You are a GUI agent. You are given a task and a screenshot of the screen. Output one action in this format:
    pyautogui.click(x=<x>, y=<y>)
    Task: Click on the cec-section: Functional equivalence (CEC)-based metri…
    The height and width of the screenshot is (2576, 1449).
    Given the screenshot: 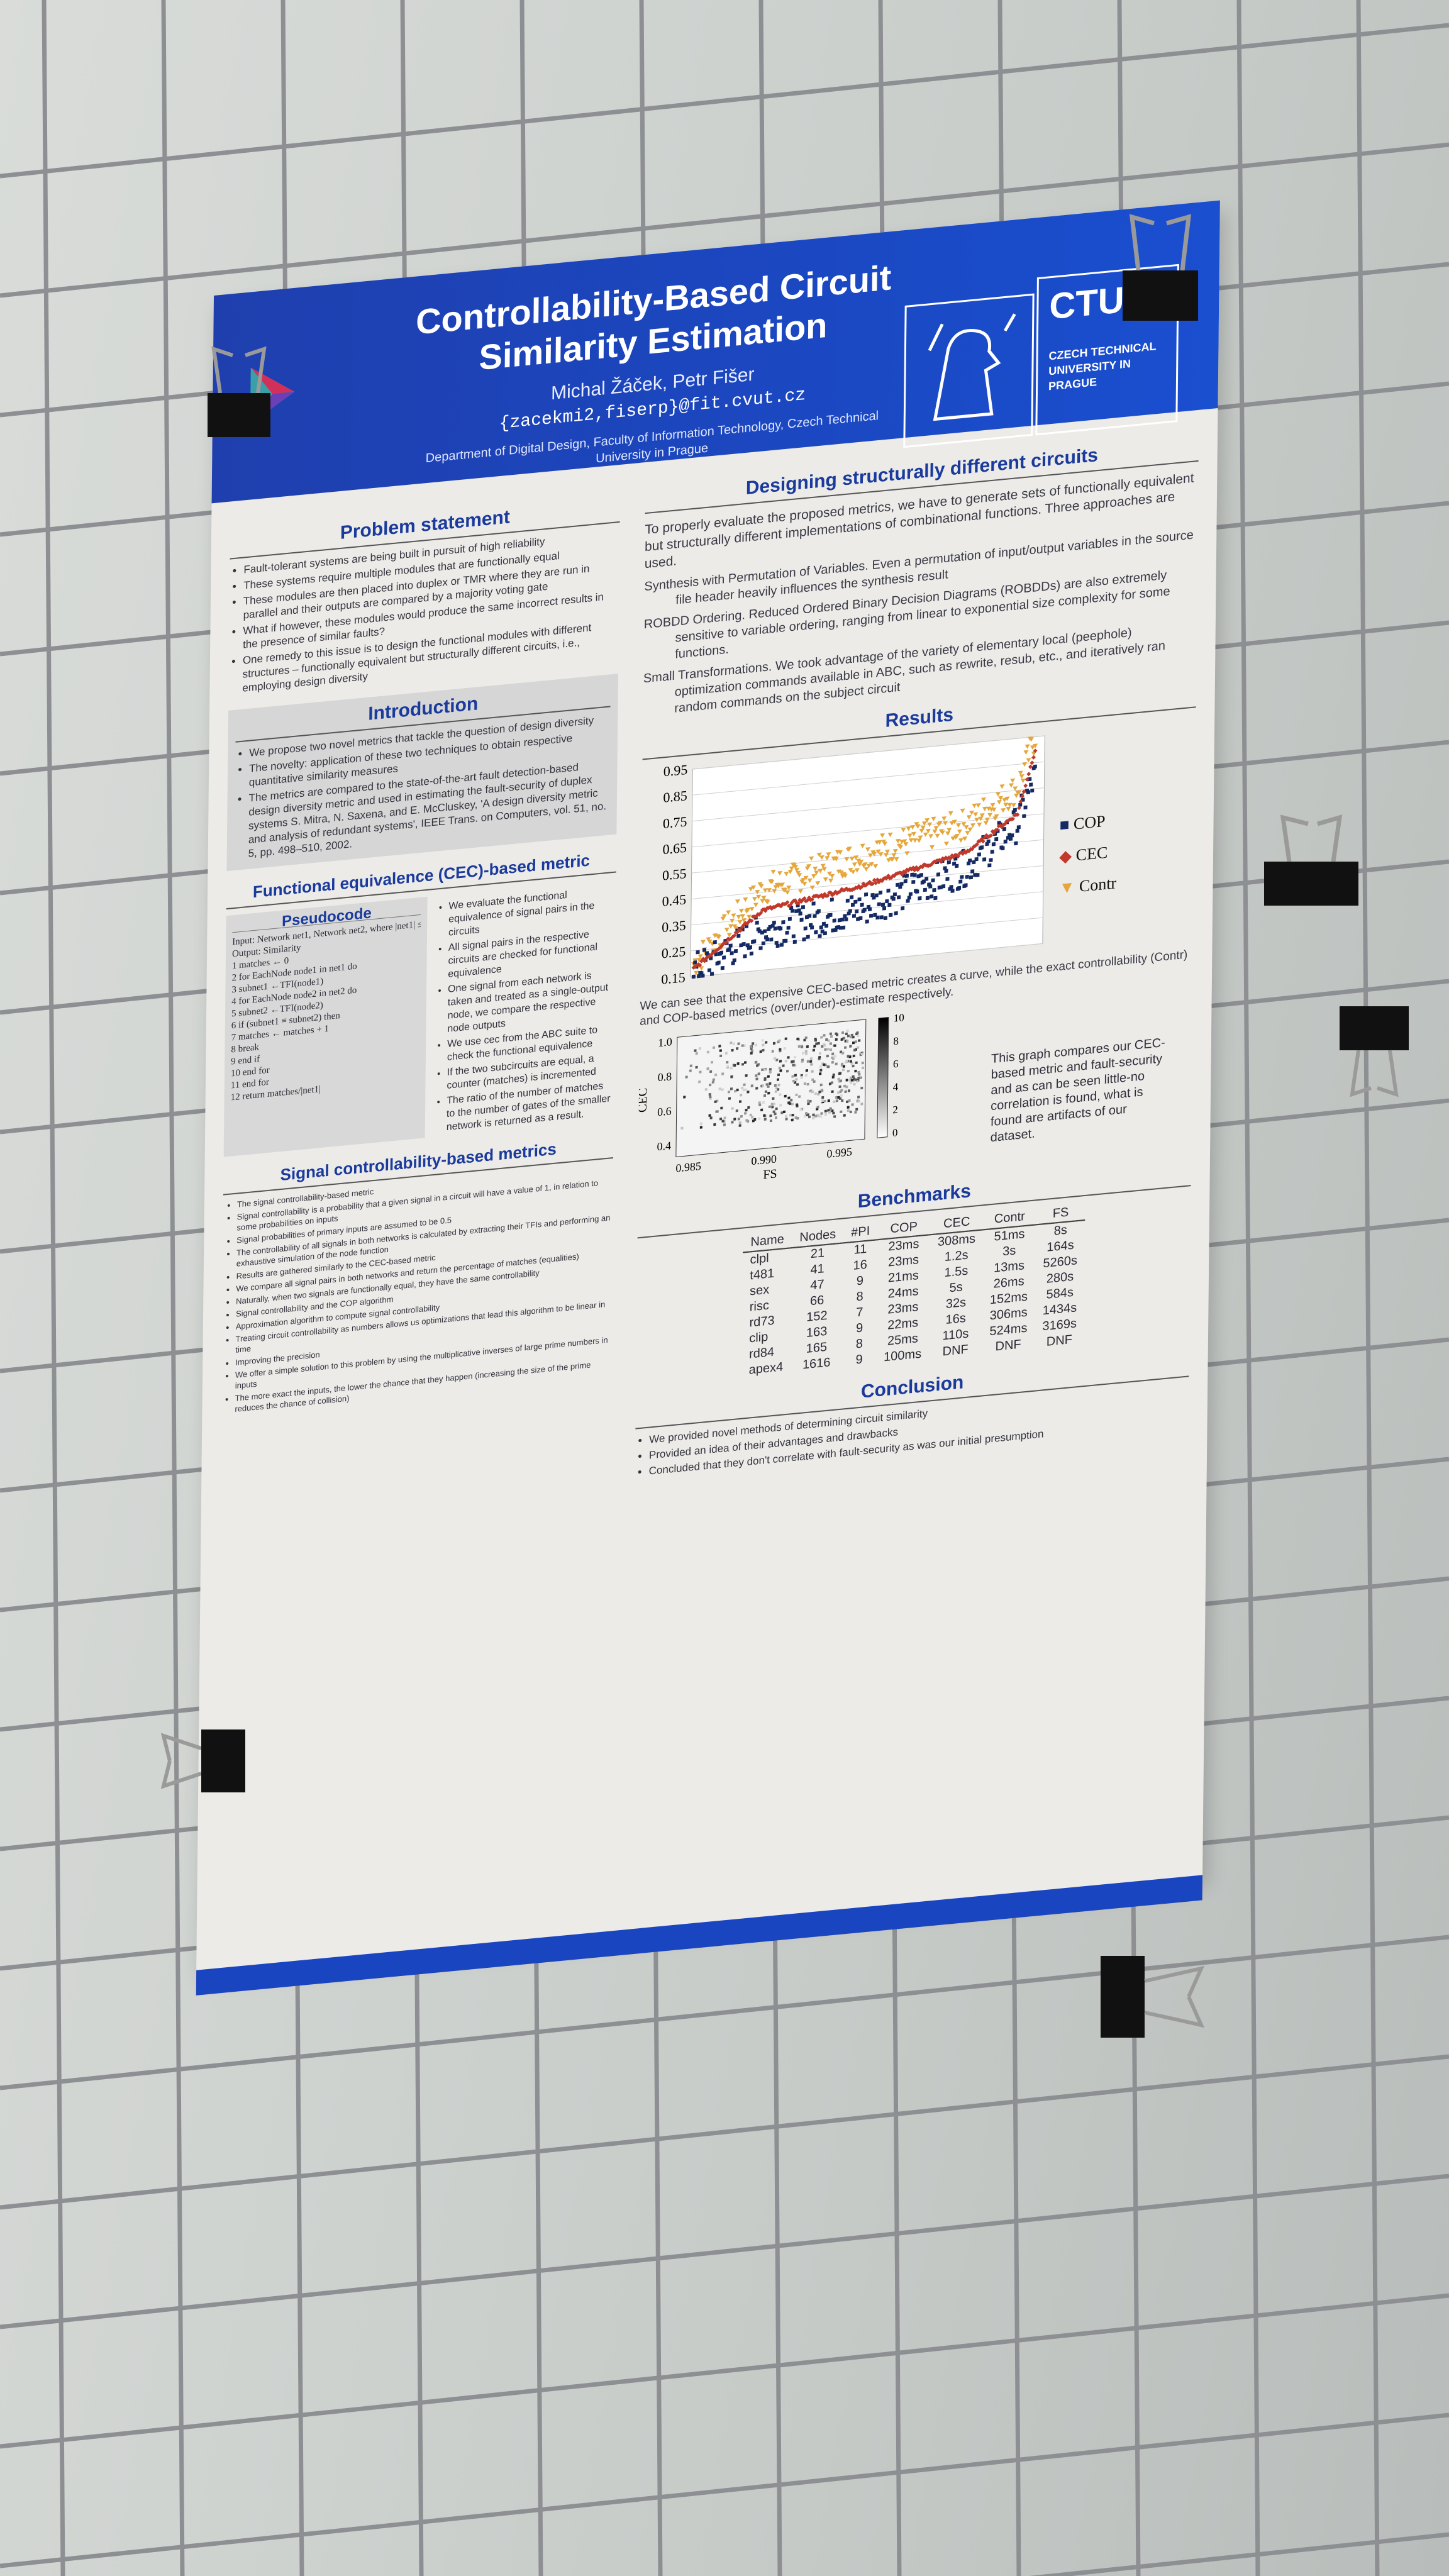 What is the action you would take?
    pyautogui.click(x=420, y=1002)
    